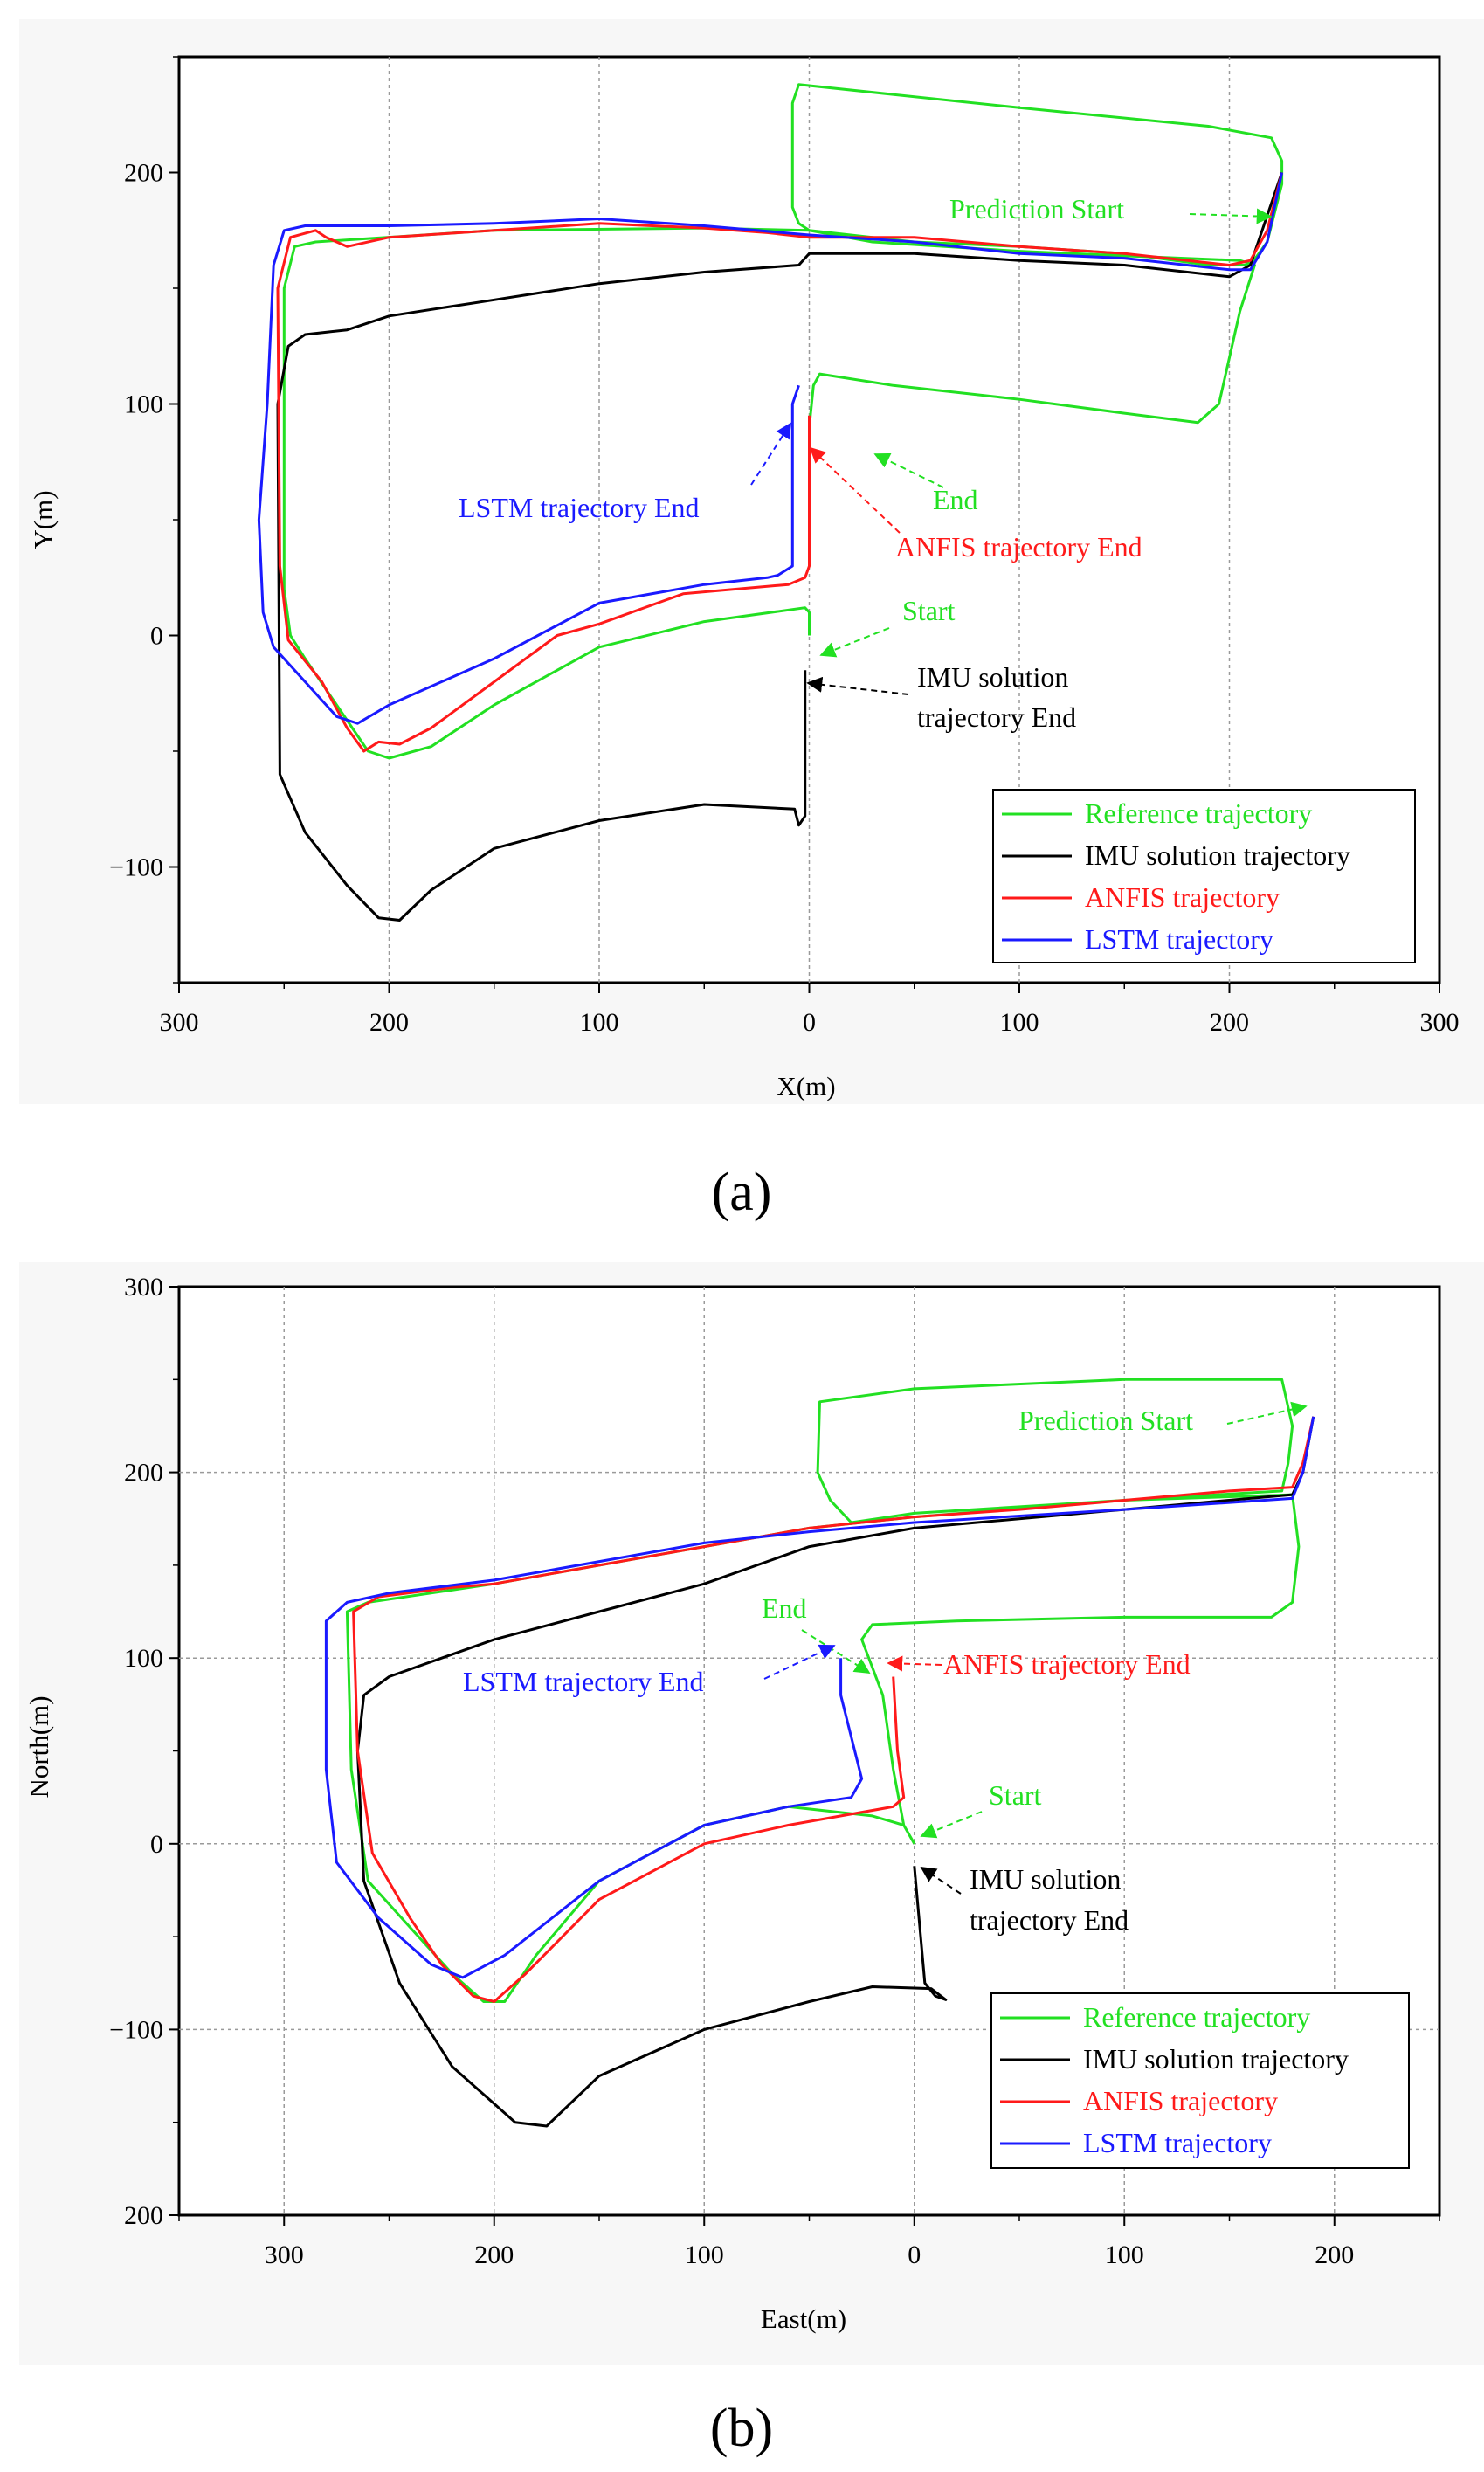  Describe the element at coordinates (803, 2318) in the screenshot. I see `x-axis-title: East(m)` at that location.